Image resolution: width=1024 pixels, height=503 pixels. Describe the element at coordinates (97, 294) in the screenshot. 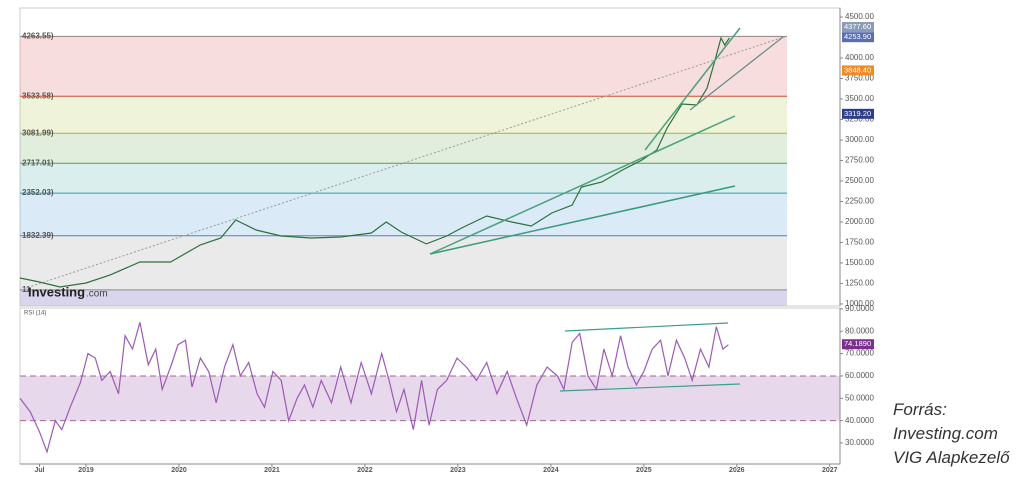

I see `watermark: .com` at that location.